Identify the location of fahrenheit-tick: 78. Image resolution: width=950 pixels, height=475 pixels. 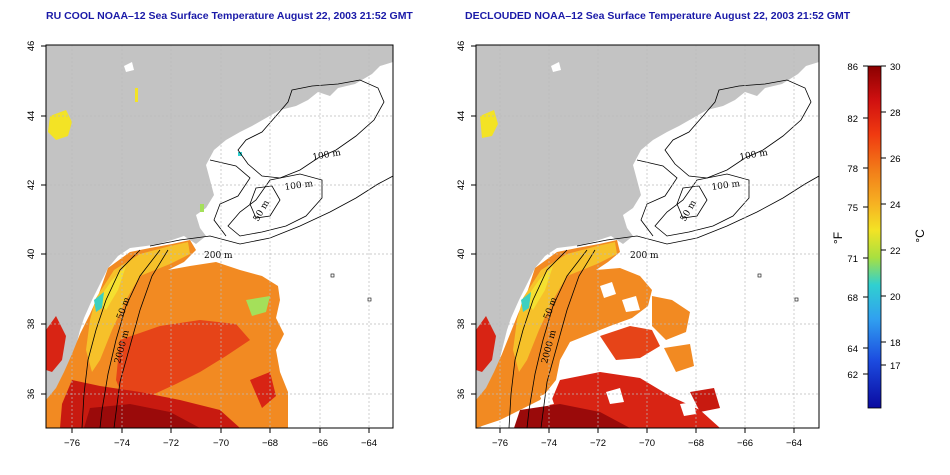
(852, 169).